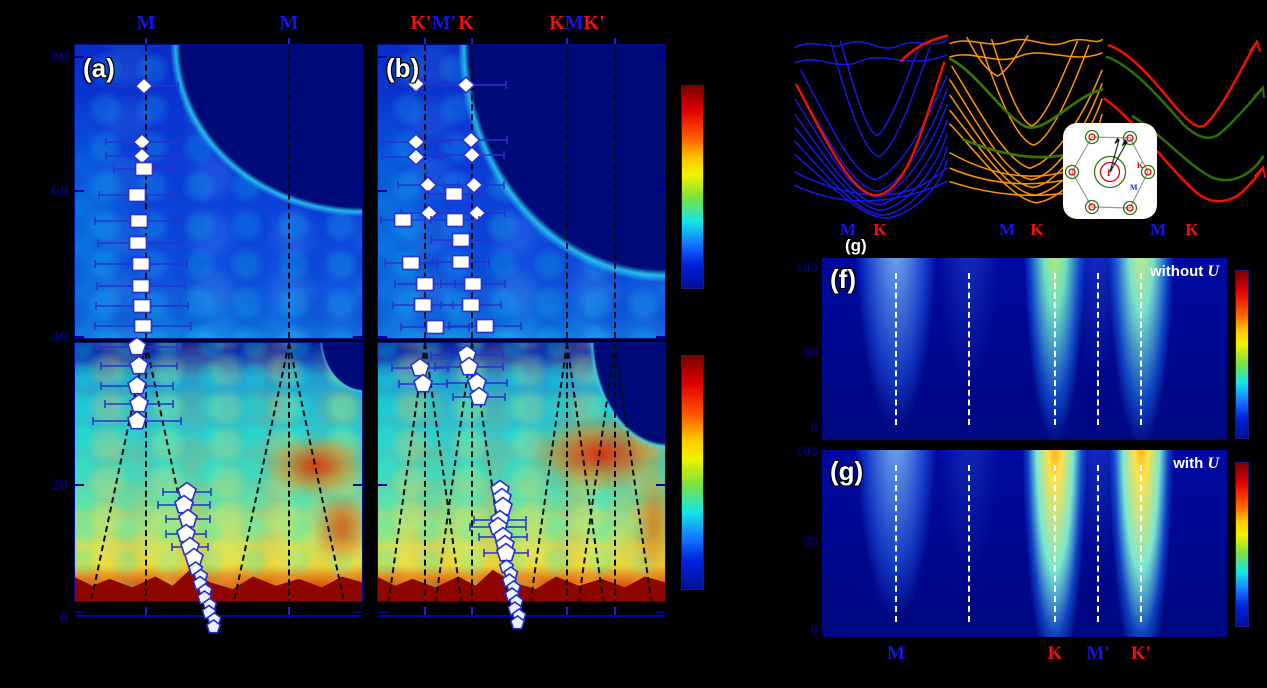 The height and width of the screenshot is (688, 1267). Describe the element at coordinates (577, 23) in the screenshot. I see `bz-label-b-mp2: M'` at that location.